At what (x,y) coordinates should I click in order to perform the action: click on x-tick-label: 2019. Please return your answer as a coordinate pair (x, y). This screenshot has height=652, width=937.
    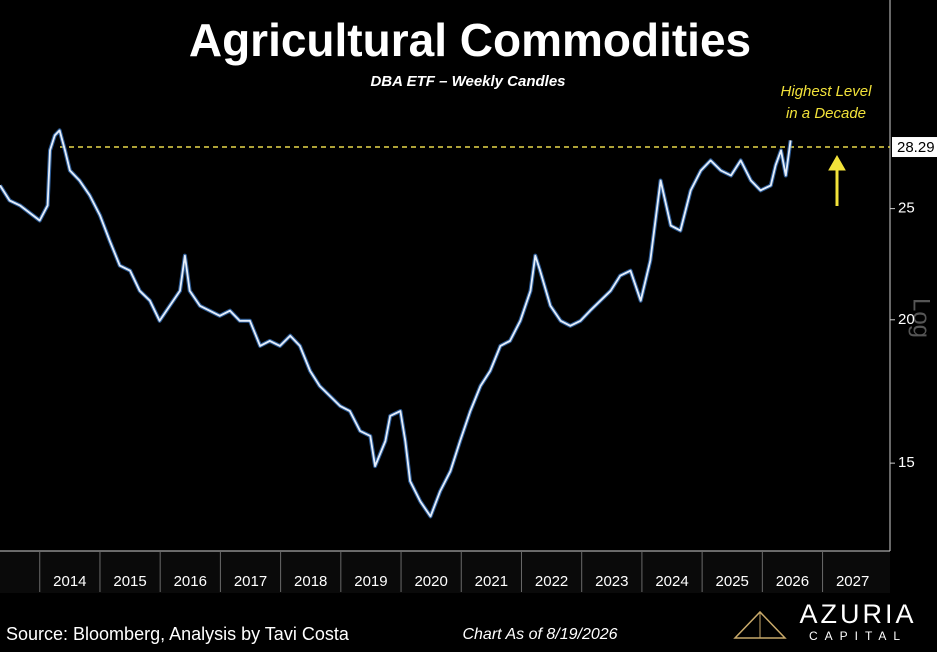
    Looking at the image, I should click on (370, 581).